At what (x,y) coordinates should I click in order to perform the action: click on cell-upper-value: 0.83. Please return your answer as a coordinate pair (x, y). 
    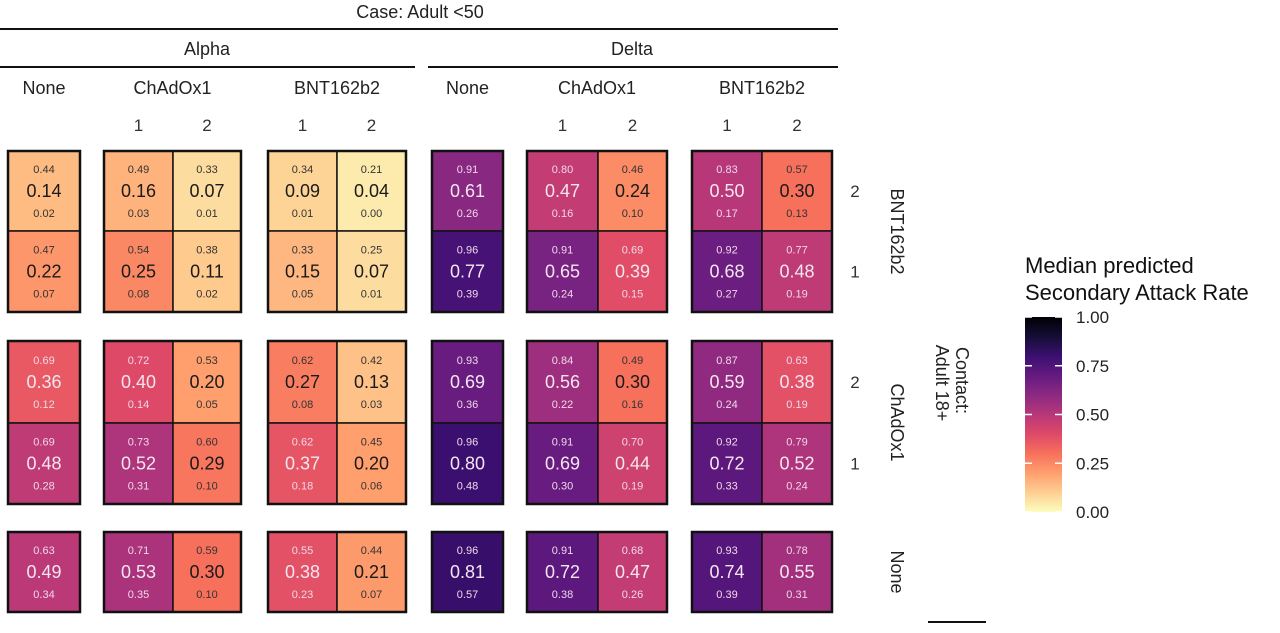
    Looking at the image, I should click on (726, 170).